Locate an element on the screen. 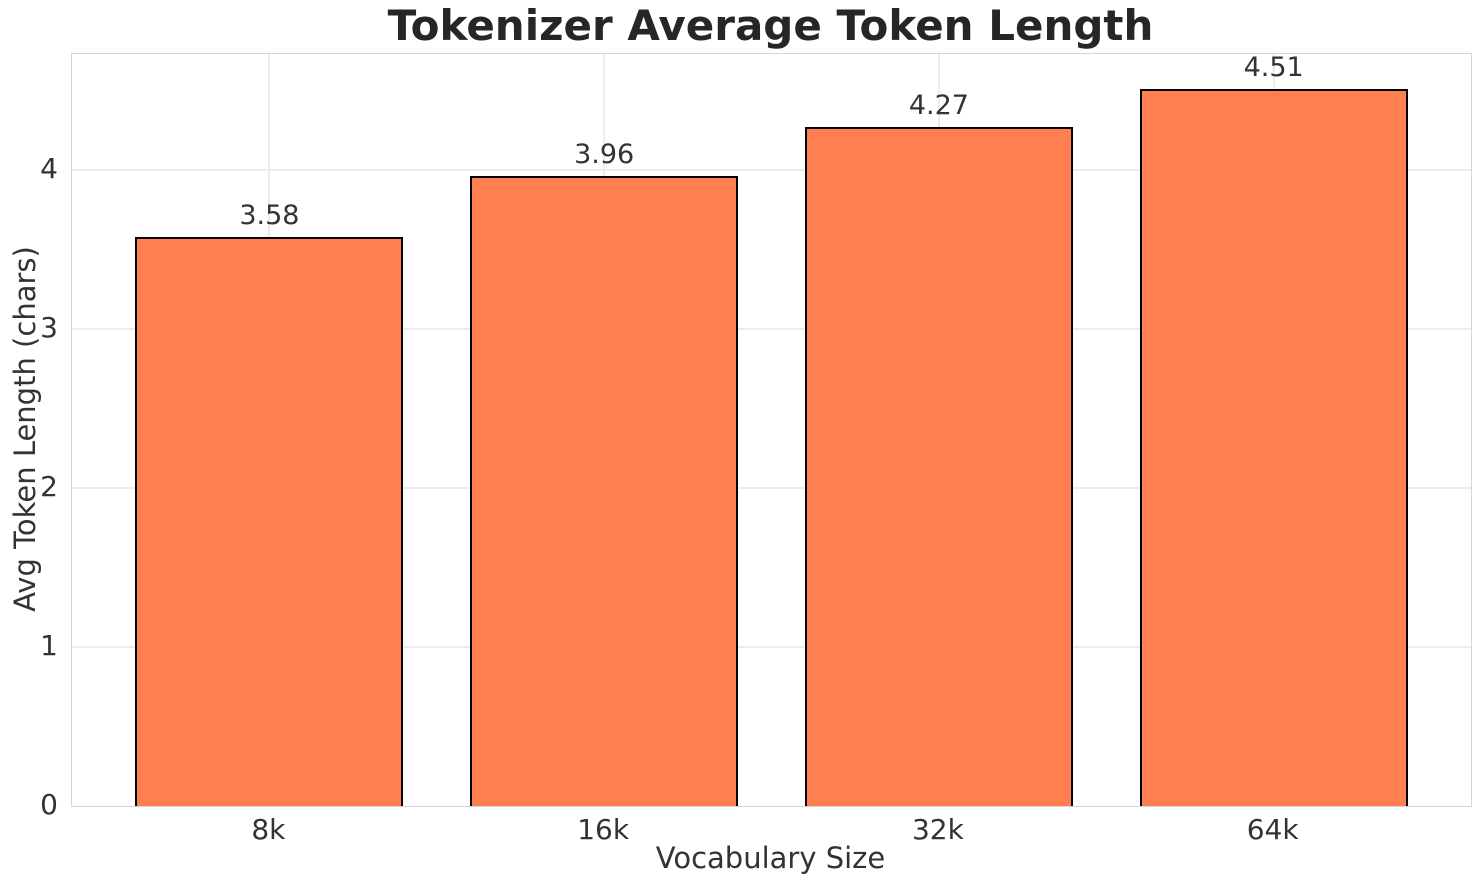 The width and height of the screenshot is (1483, 885). bar-32k is located at coordinates (938, 466).